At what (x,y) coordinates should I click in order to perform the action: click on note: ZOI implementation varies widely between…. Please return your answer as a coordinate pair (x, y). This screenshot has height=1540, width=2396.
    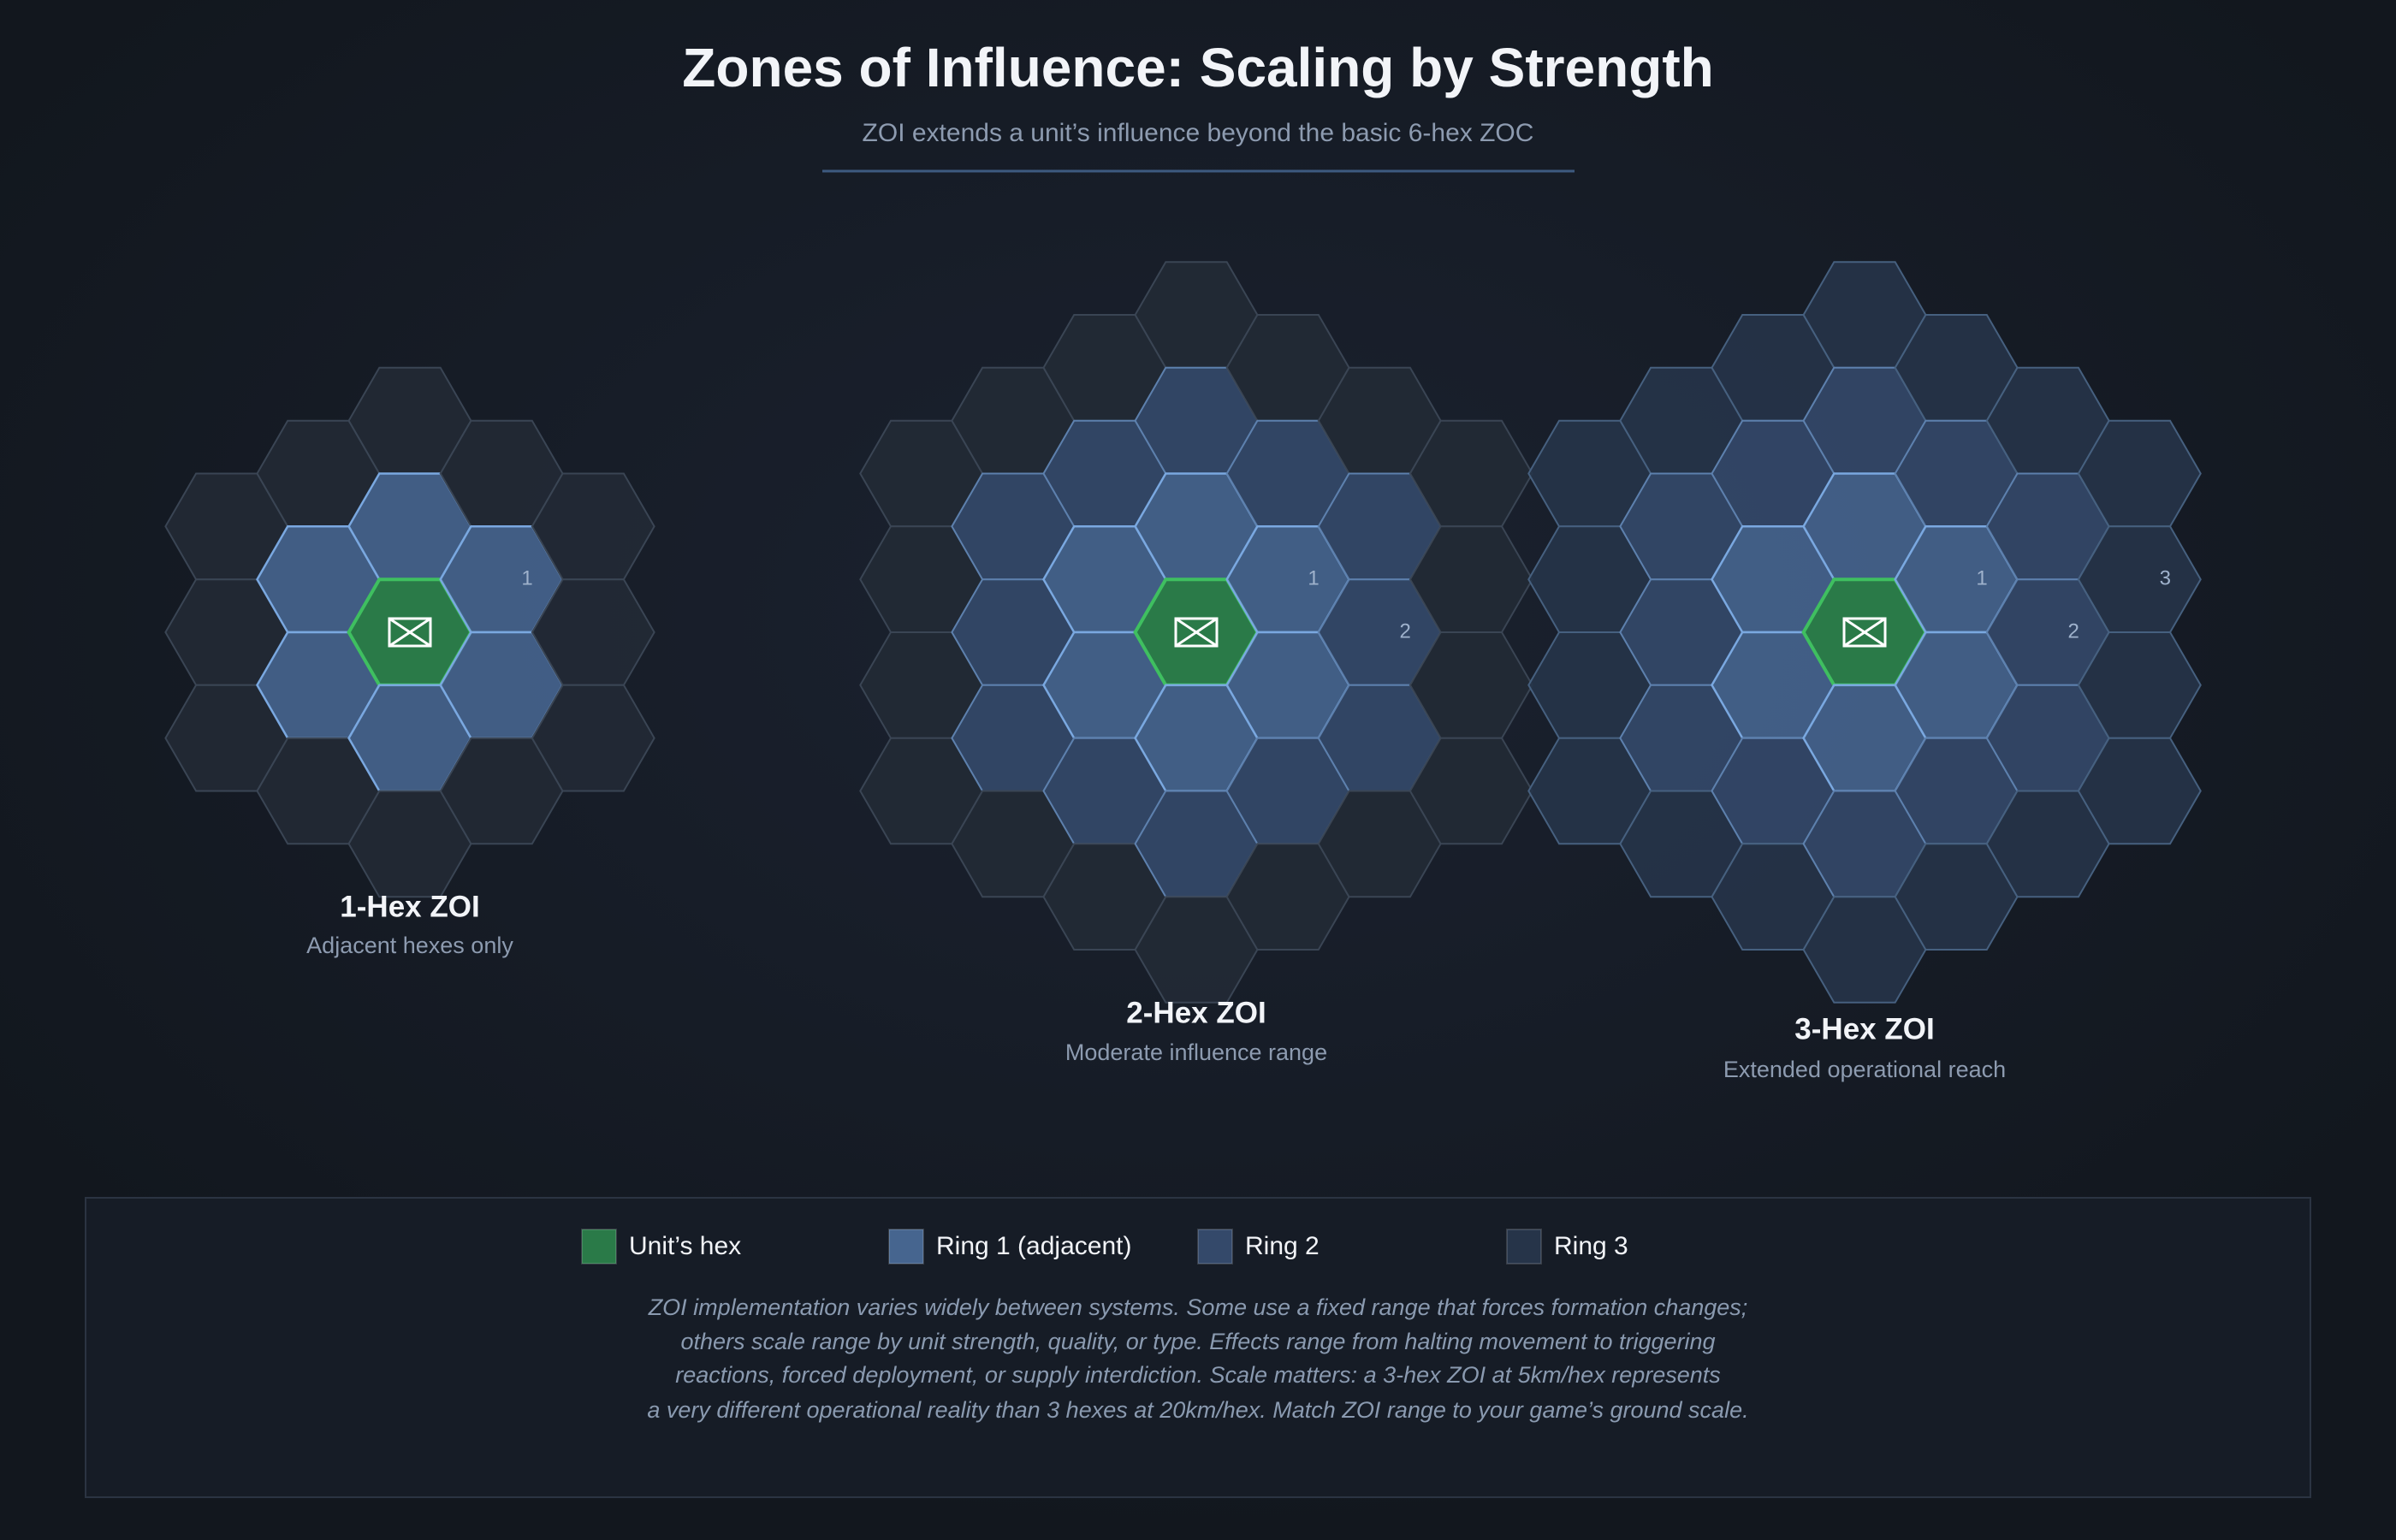
    Looking at the image, I should click on (1198, 1358).